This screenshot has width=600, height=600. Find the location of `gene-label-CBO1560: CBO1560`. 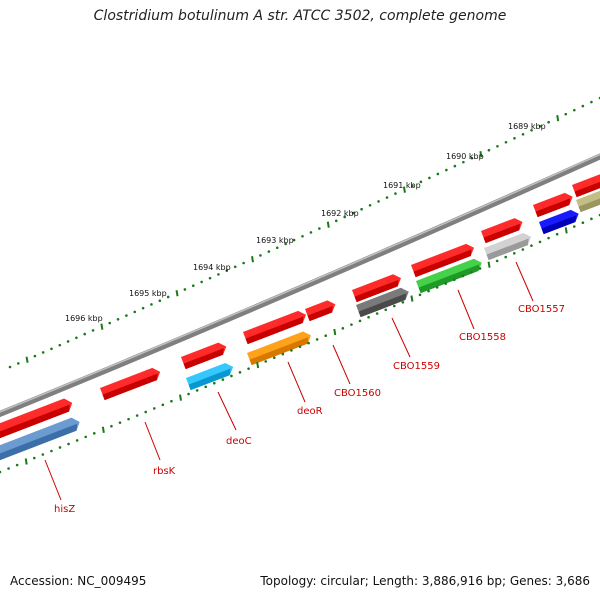

gene-label-CBO1560: CBO1560 is located at coordinates (357, 393).